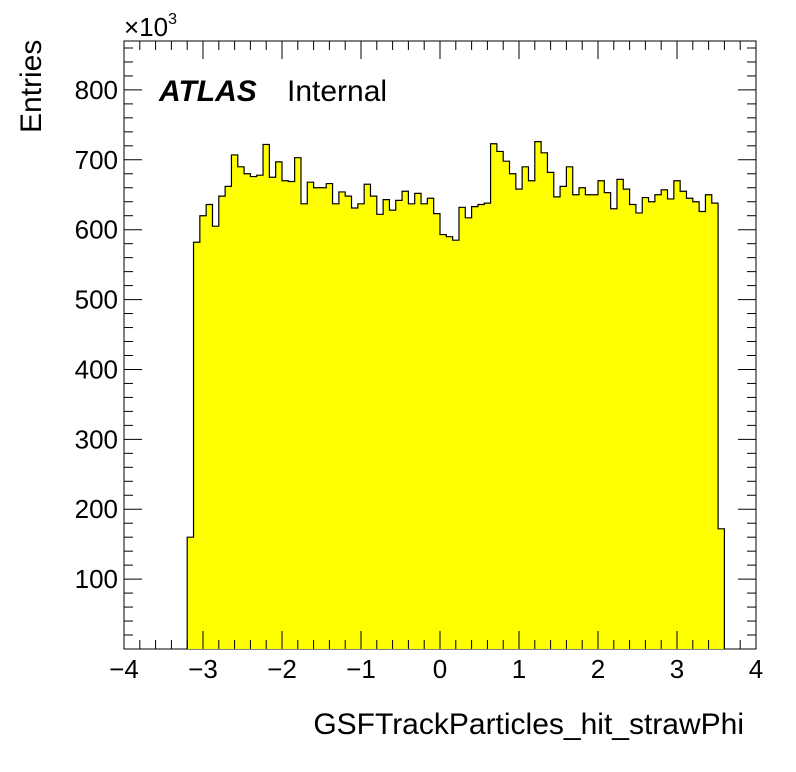 This screenshot has height=772, width=796. I want to click on y-tick-label: 400, so click(96, 369).